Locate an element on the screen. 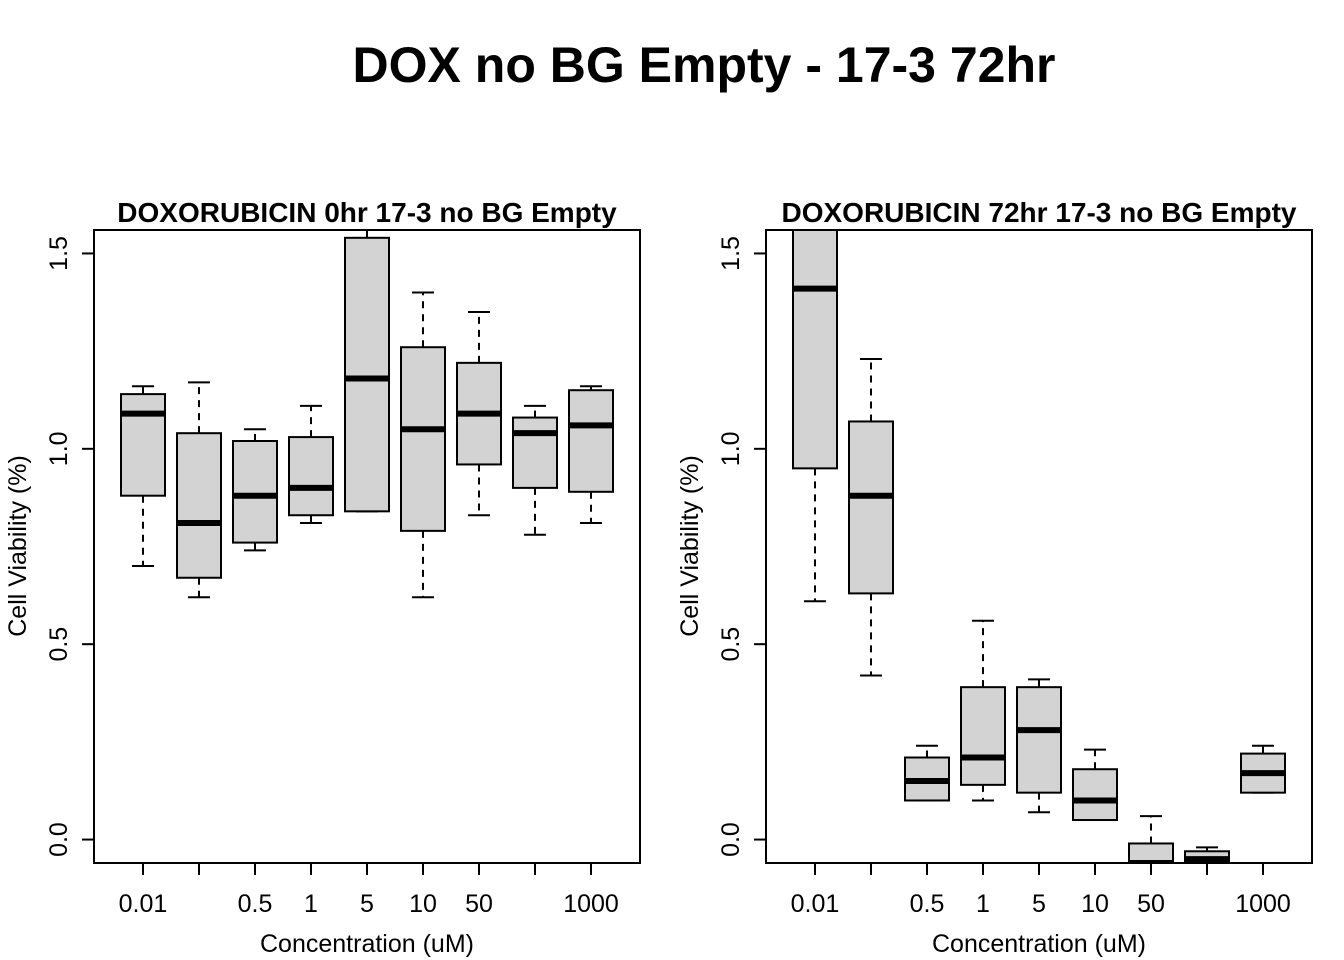 The height and width of the screenshot is (960, 1344). panel-title: DOXORUBICIN 72hr 17-3 no BG Empty is located at coordinates (1039, 212).